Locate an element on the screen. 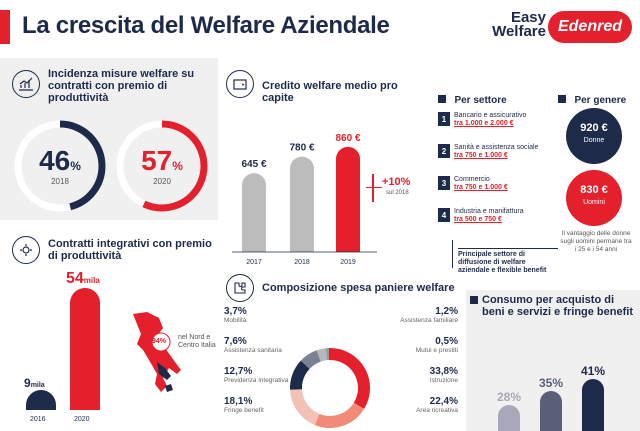 The width and height of the screenshot is (640, 431). logo-easy-text: Easy is located at coordinates (528, 17).